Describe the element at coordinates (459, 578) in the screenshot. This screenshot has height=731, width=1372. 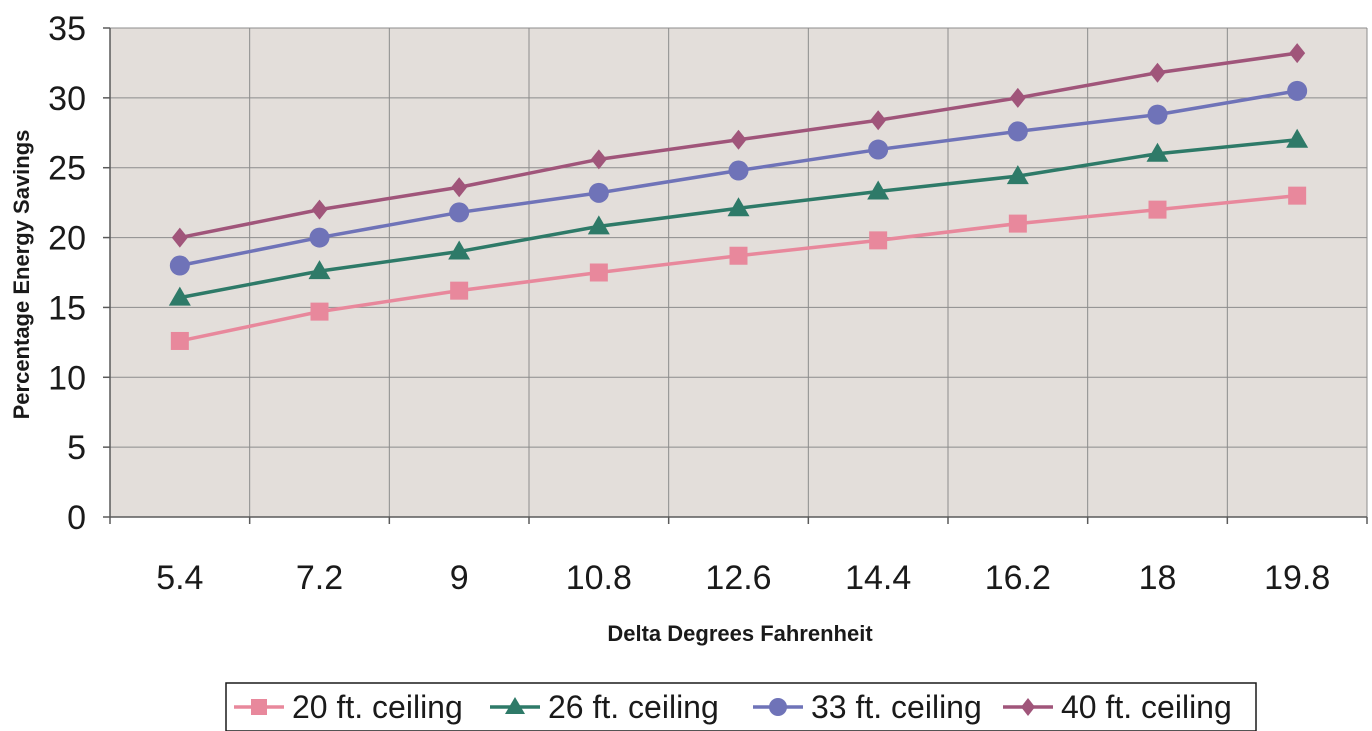
I see `x-tick-label: 9` at that location.